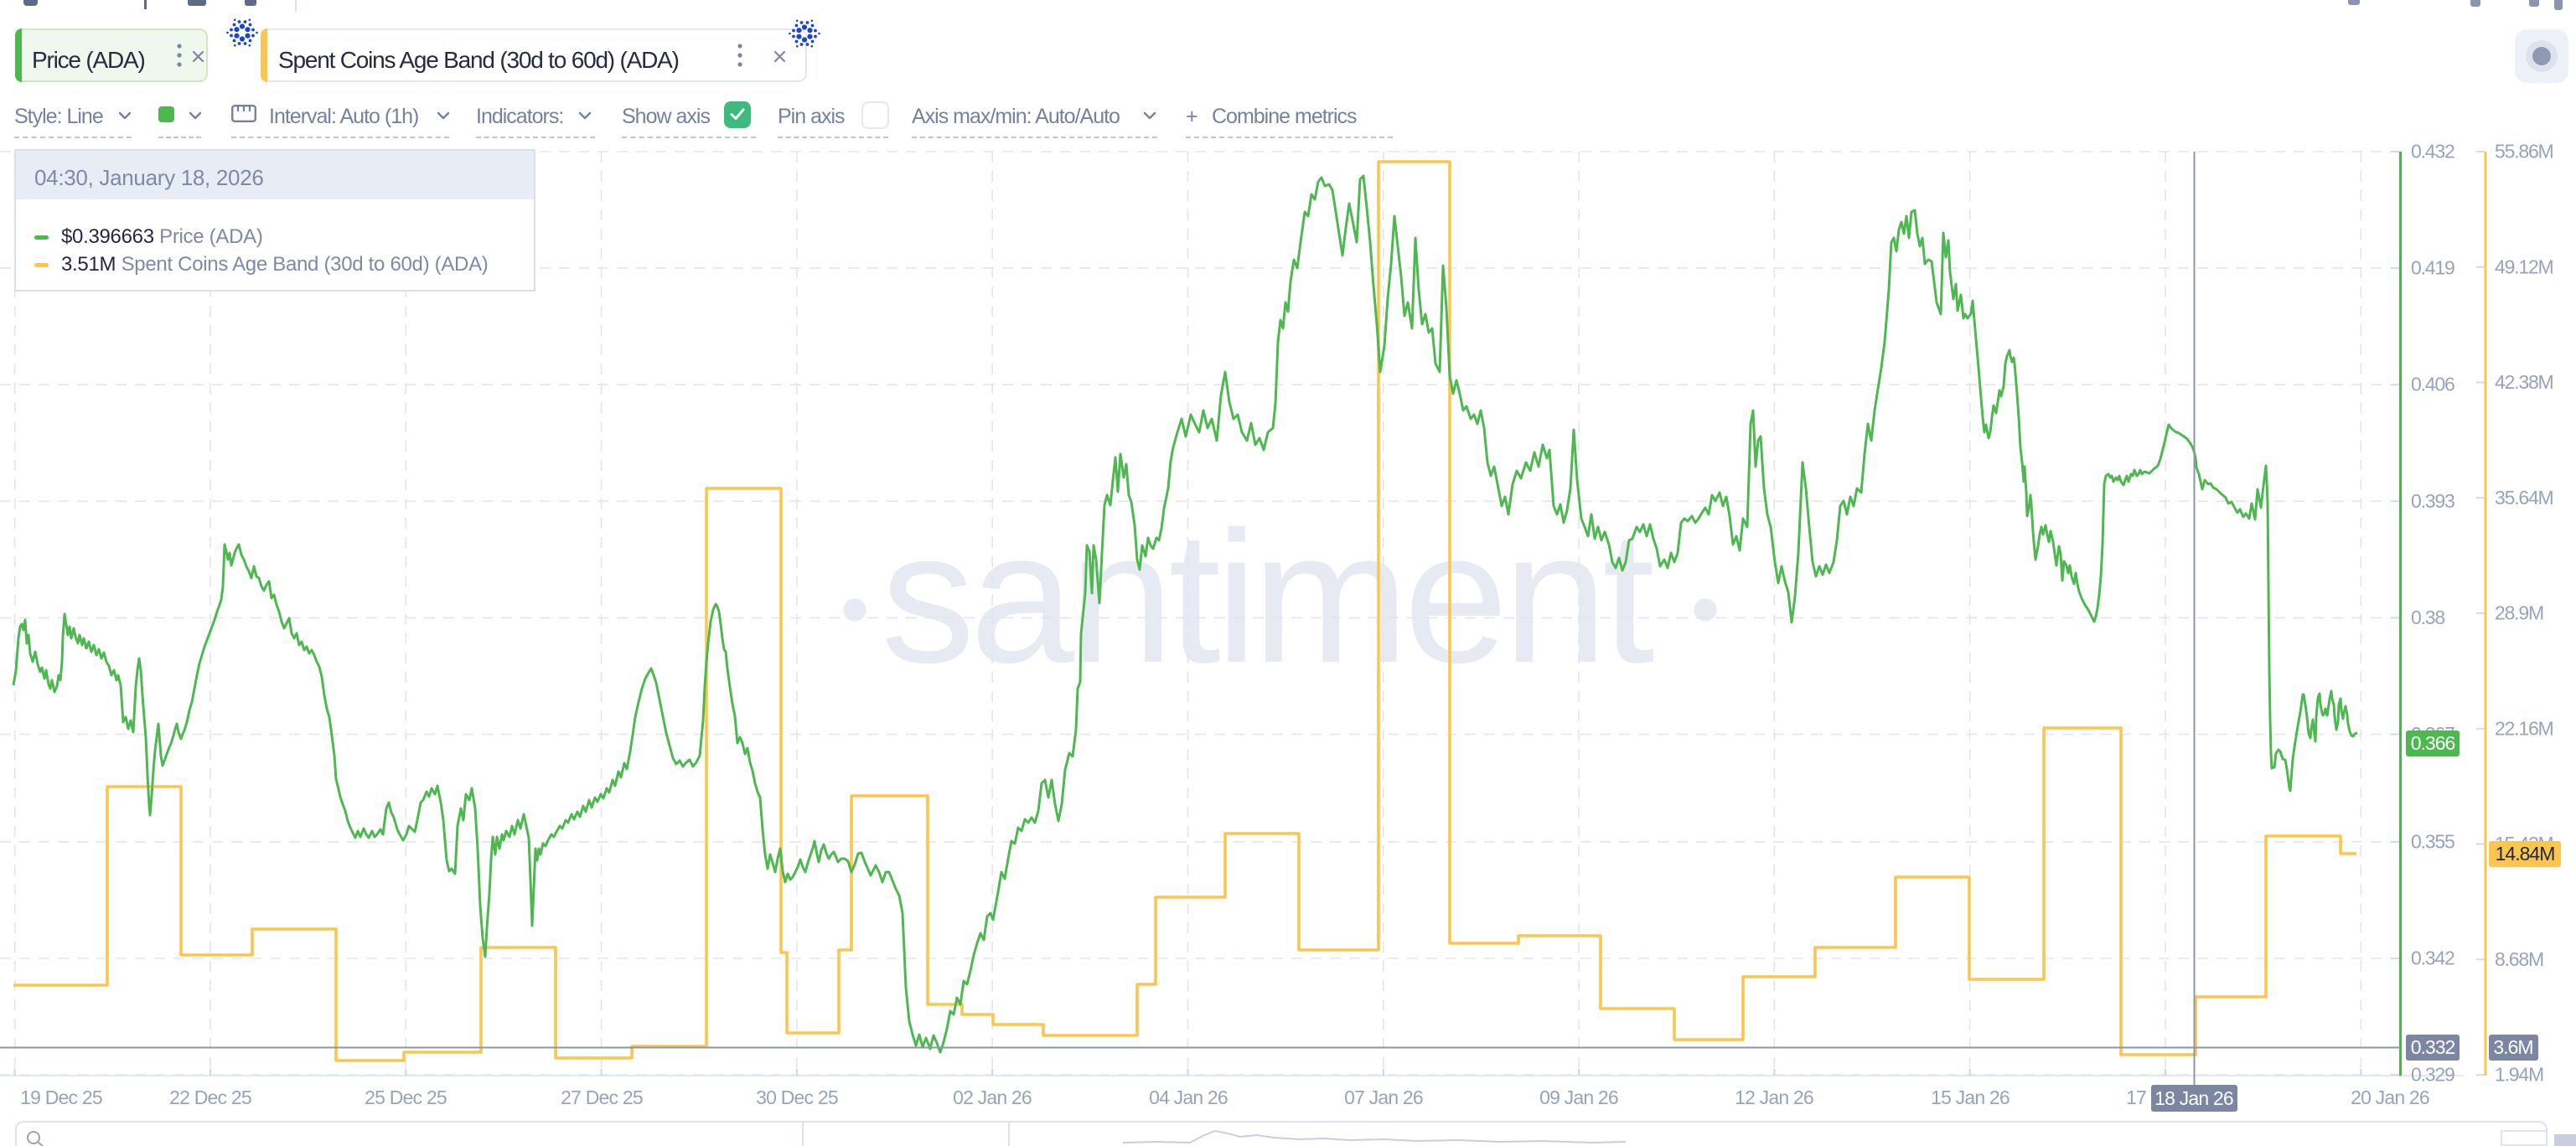 The image size is (2576, 1146). I want to click on svg-text: 07 Jan 26, so click(1383, 1097).